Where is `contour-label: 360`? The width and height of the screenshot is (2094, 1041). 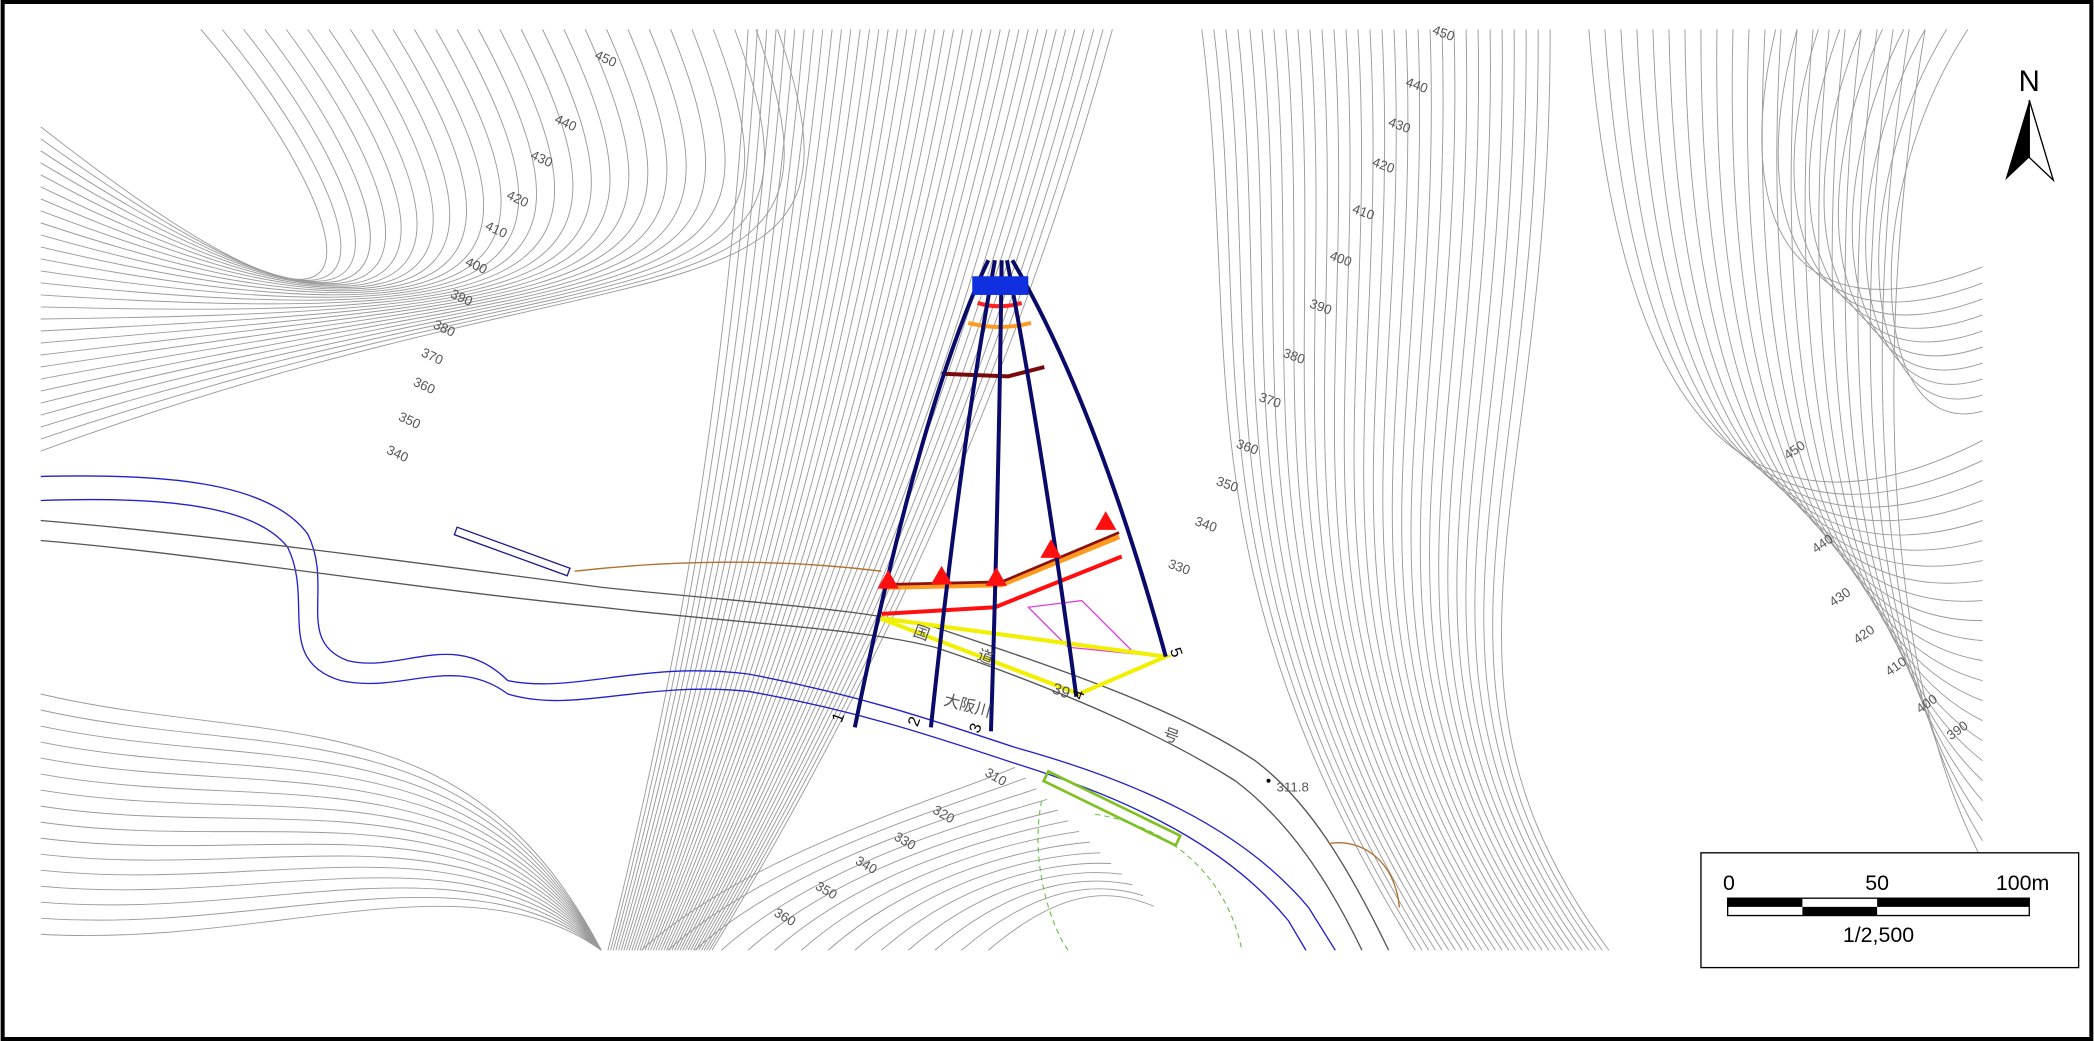
contour-label: 360 is located at coordinates (1247, 447).